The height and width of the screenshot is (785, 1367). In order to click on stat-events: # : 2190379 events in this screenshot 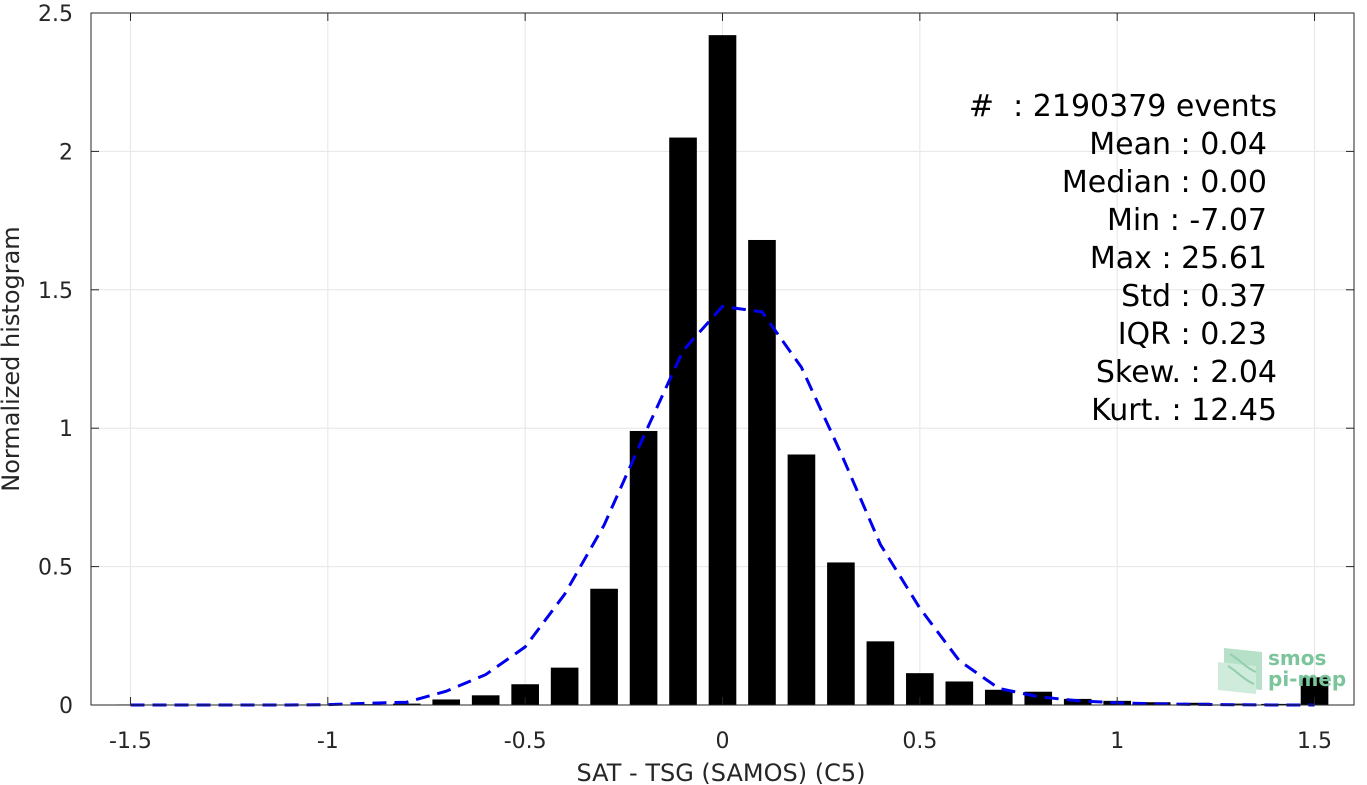, I will do `click(1123, 106)`.